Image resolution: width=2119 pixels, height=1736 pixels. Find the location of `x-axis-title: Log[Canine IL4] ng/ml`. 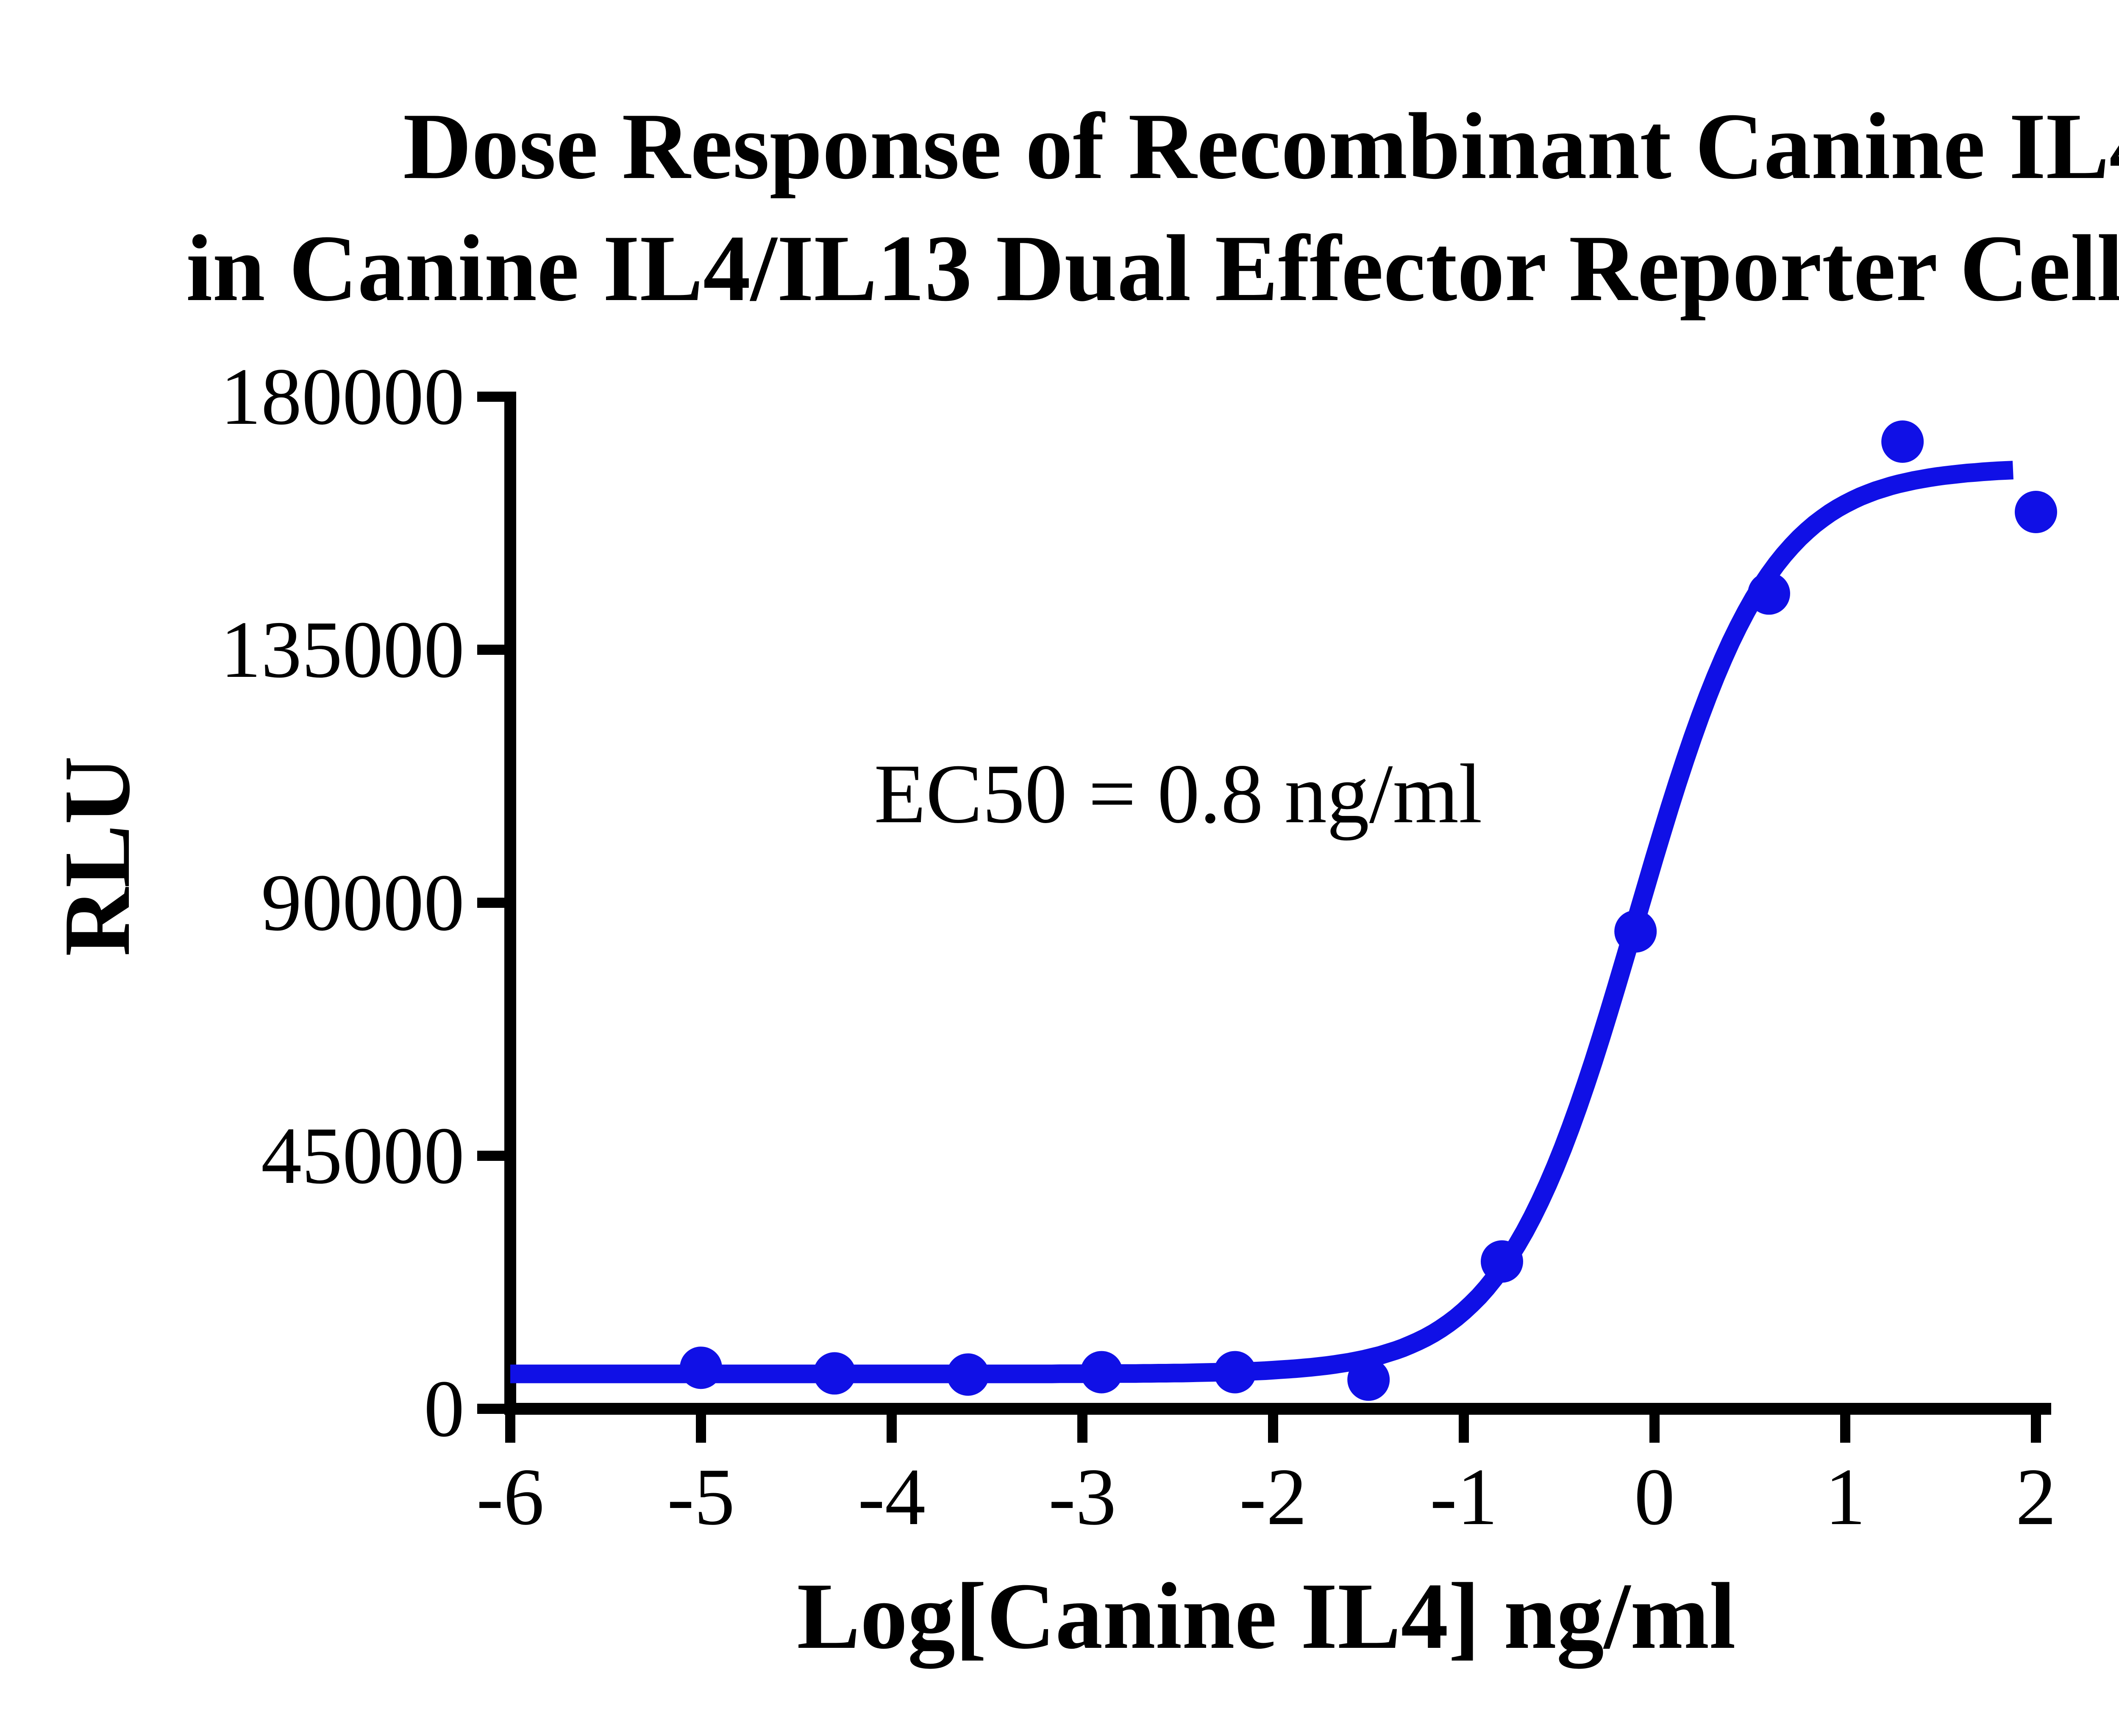

x-axis-title: Log[Canine IL4] ng/ml is located at coordinates (1266, 1616).